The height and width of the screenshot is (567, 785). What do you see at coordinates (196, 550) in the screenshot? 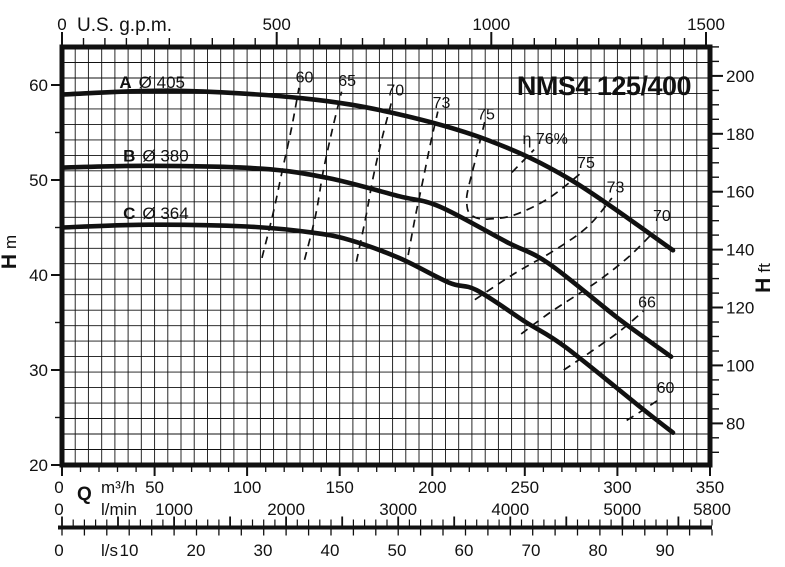
I see `ls-axis-tick-label: 20` at bounding box center [196, 550].